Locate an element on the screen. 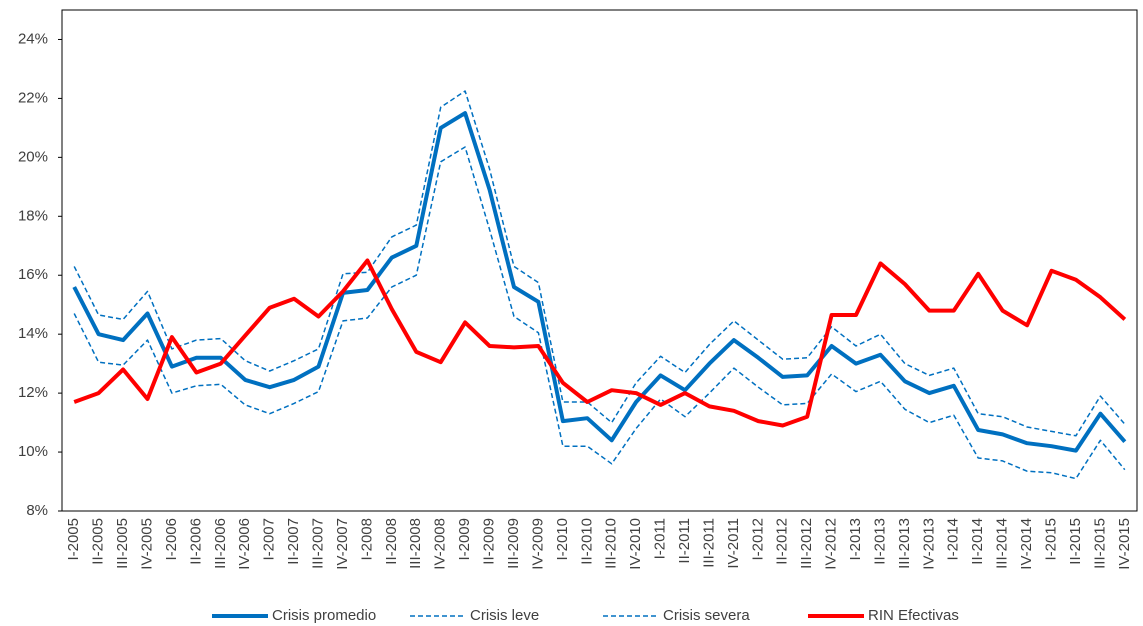 The height and width of the screenshot is (626, 1143). x-tick-label: III-2006 is located at coordinates (220, 543).